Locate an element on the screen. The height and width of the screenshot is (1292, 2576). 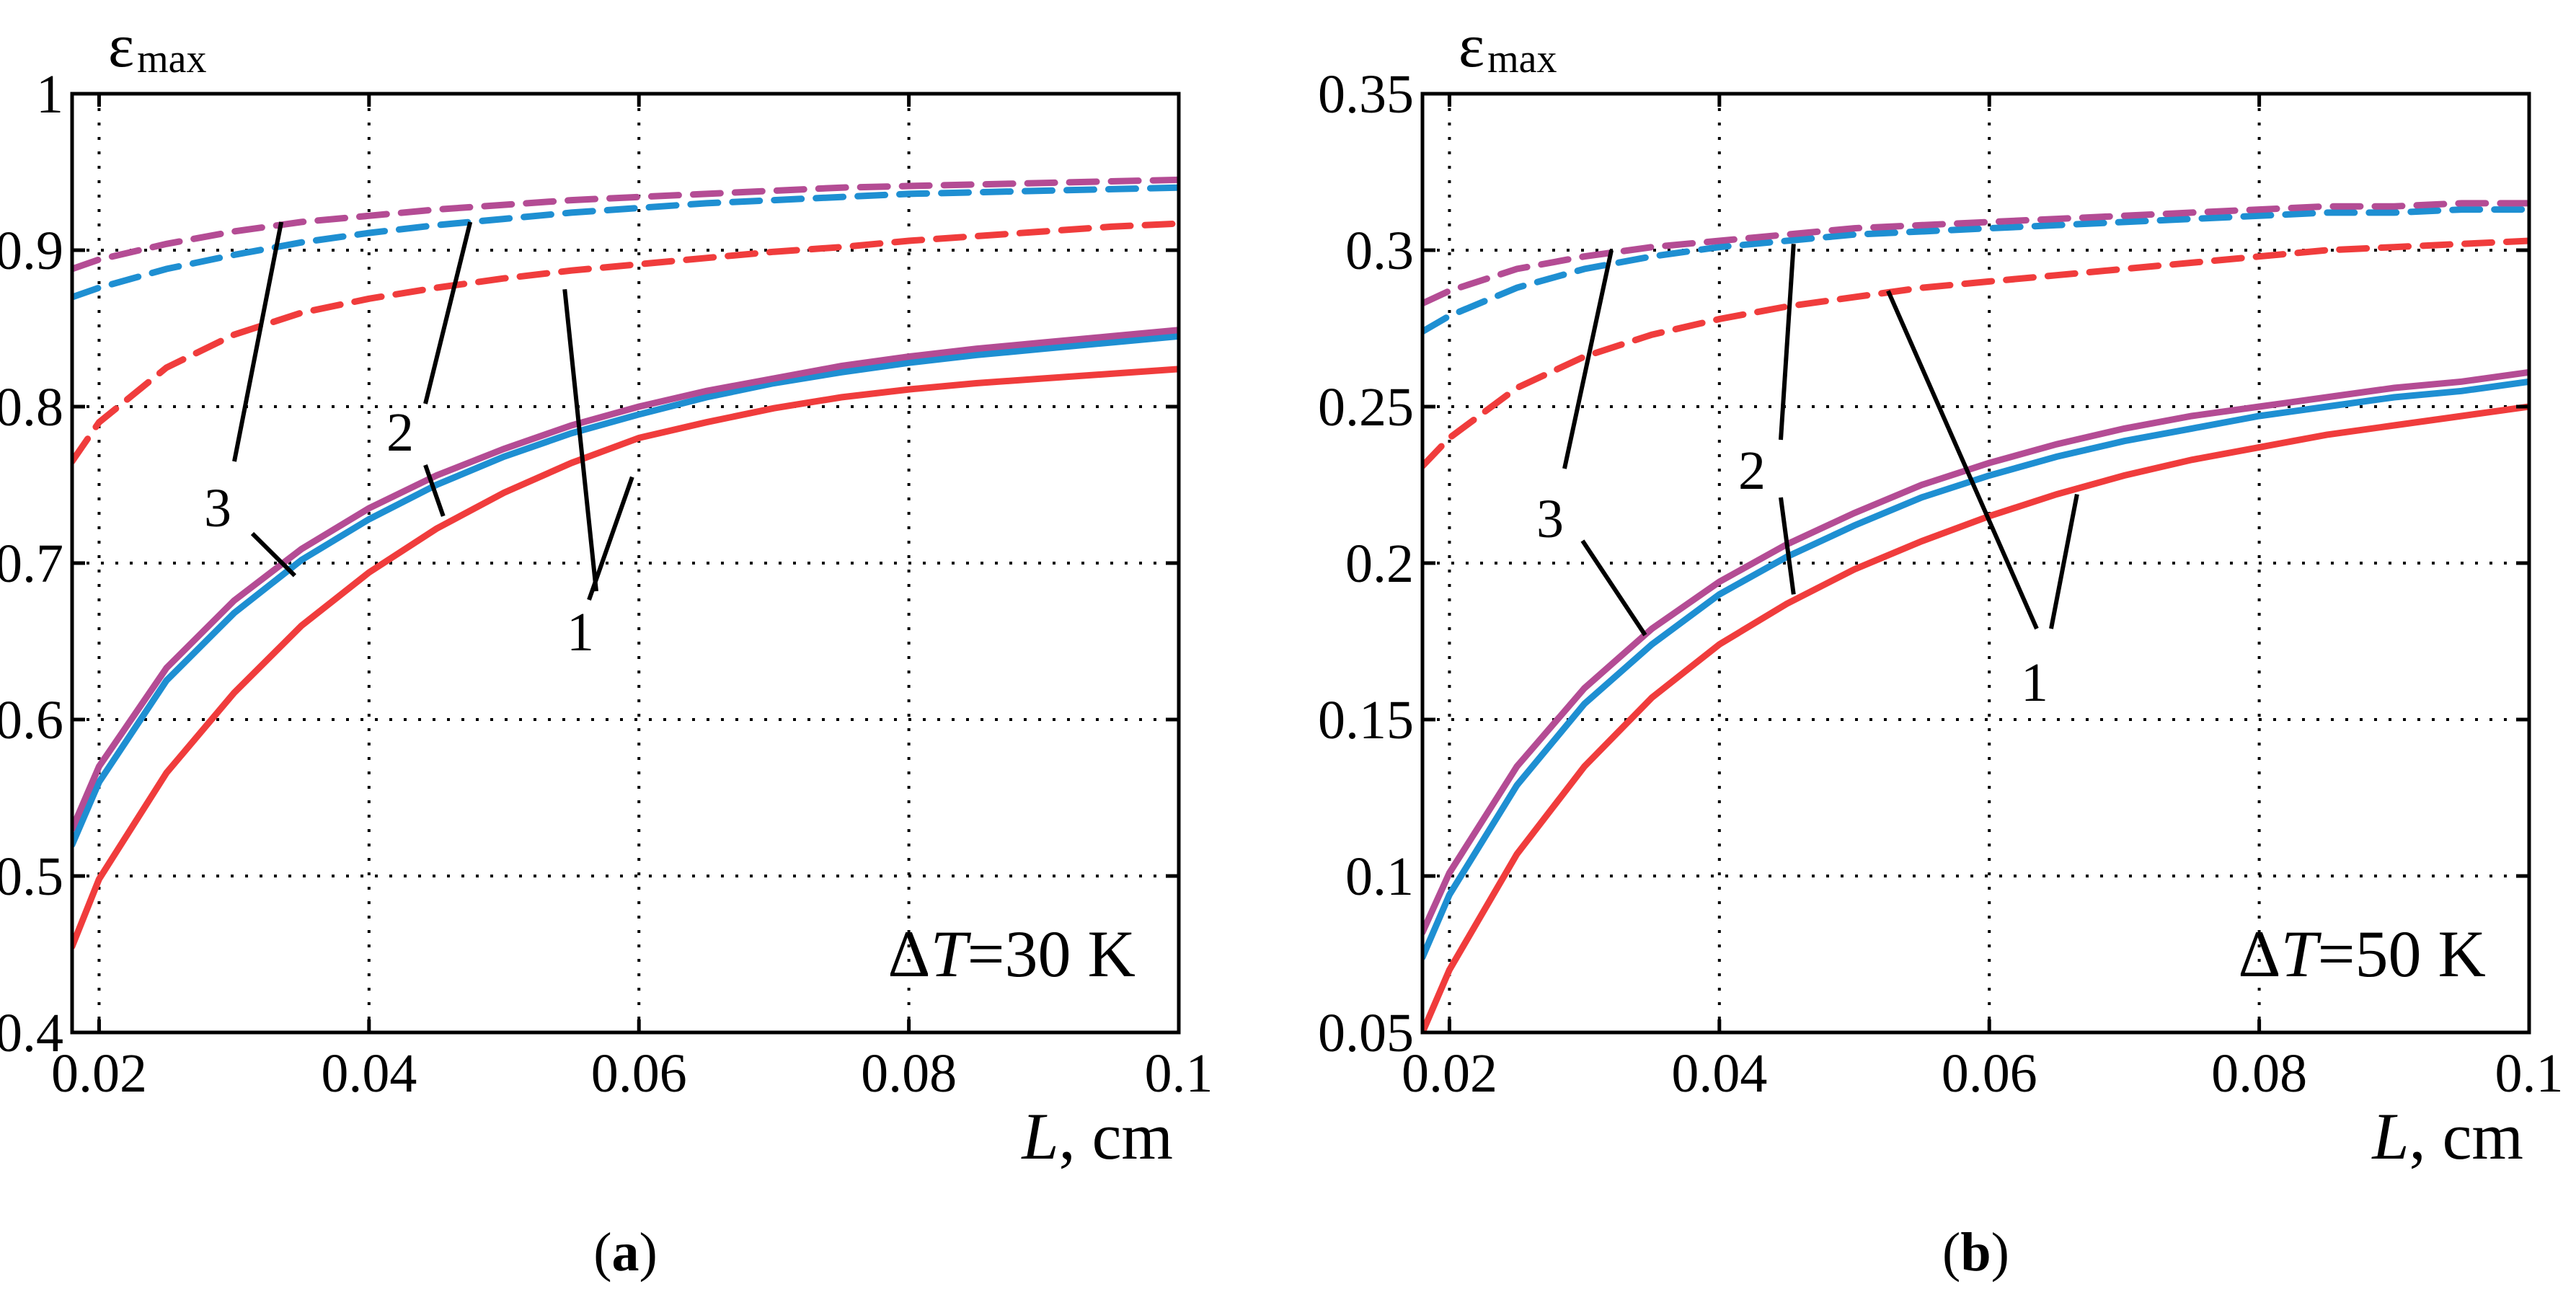
y-tick-label: 0.5 is located at coordinates (31, 876).